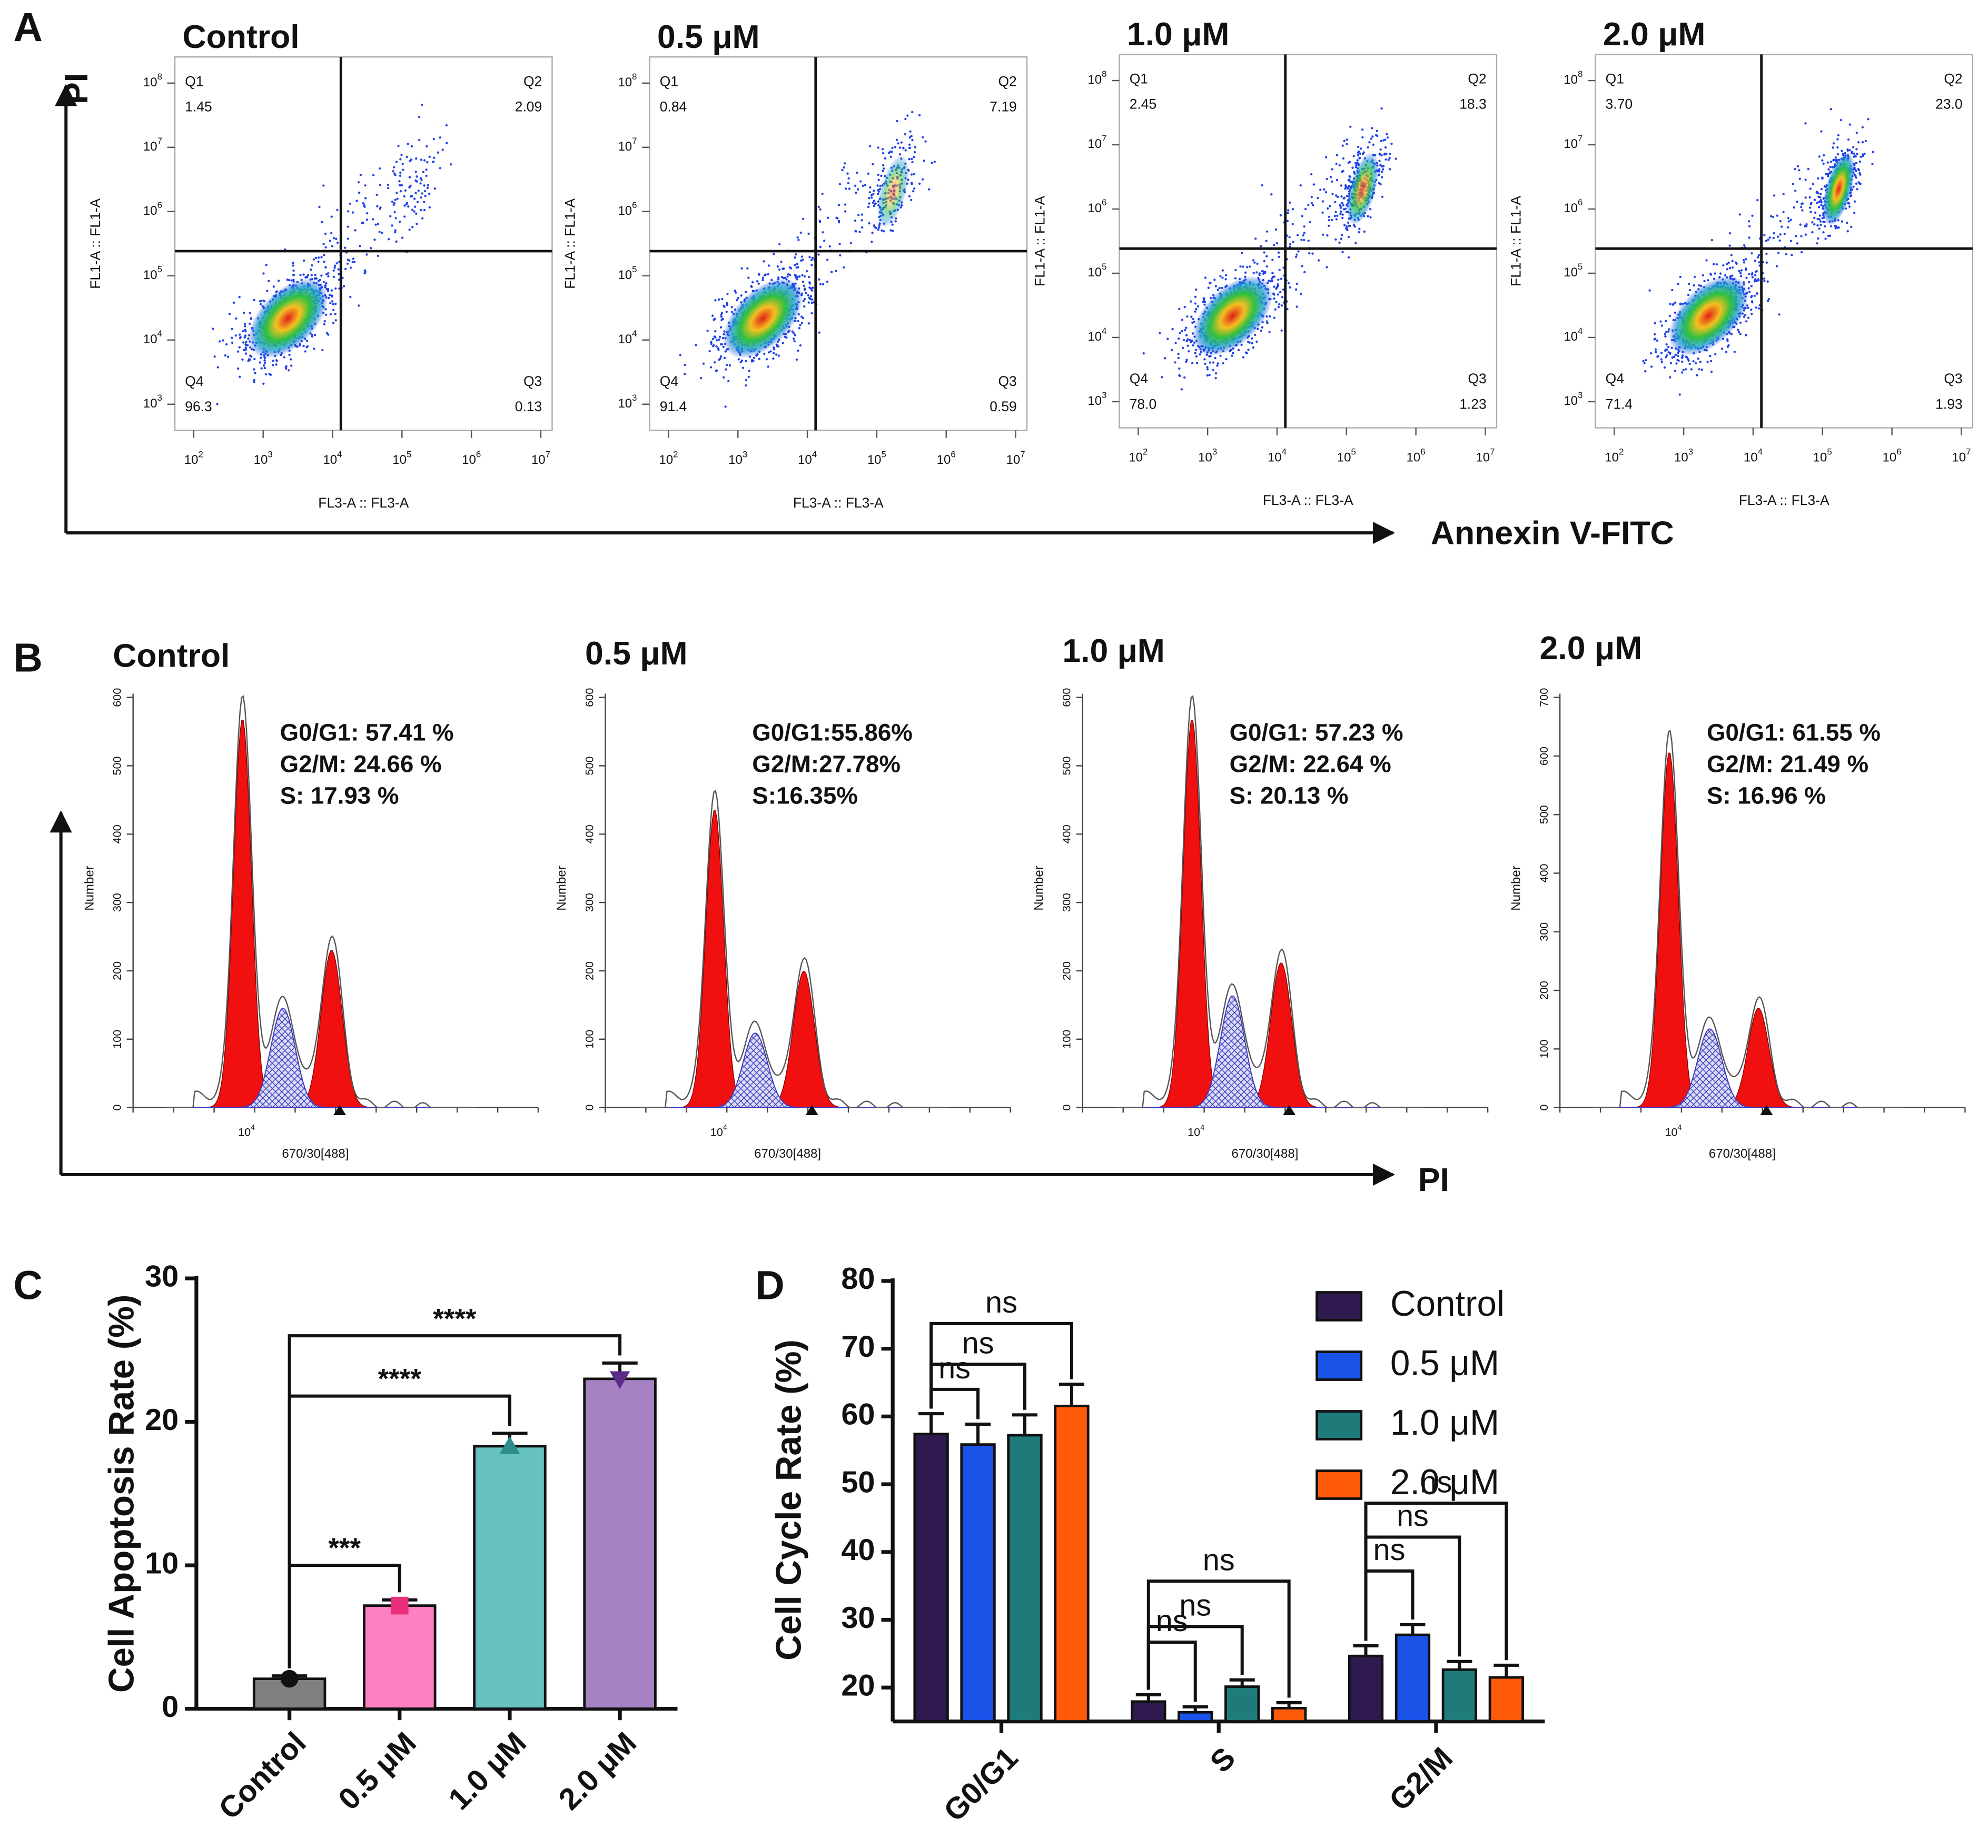  What do you see at coordinates (241, 36) in the screenshot?
I see `plot-title: Control` at bounding box center [241, 36].